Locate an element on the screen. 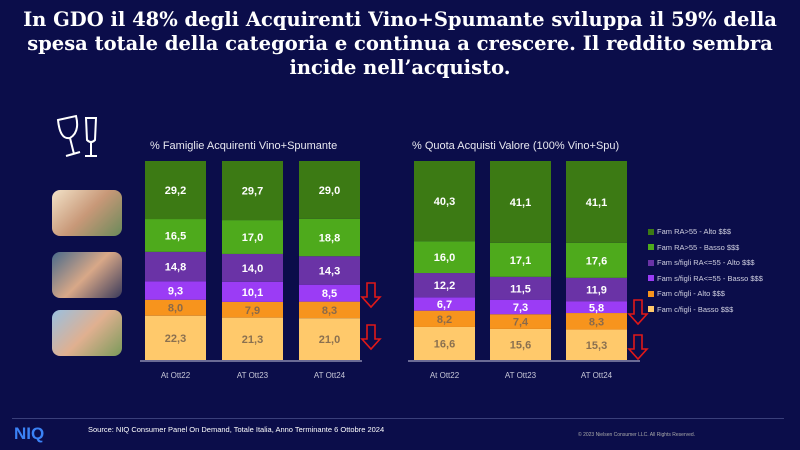 The height and width of the screenshot is (450, 800). data-label: 11,5 is located at coordinates (520, 289).